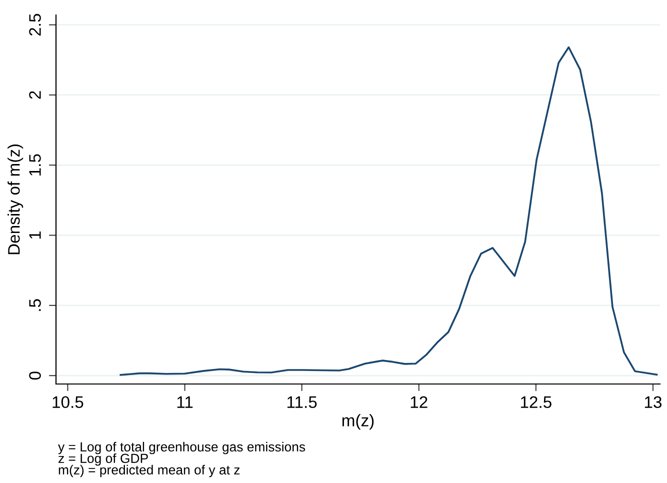 The image size is (667, 483). What do you see at coordinates (149, 471) in the screenshot?
I see `text: m(z) = predicted mean of y at z` at bounding box center [149, 471].